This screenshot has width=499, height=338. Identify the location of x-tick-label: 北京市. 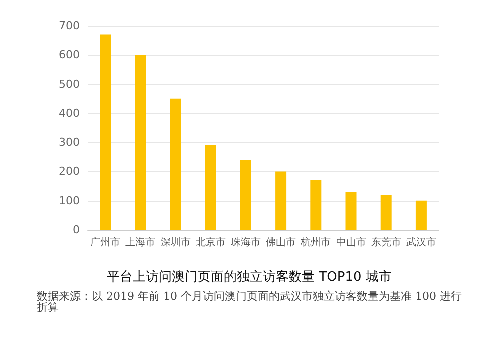
(211, 242).